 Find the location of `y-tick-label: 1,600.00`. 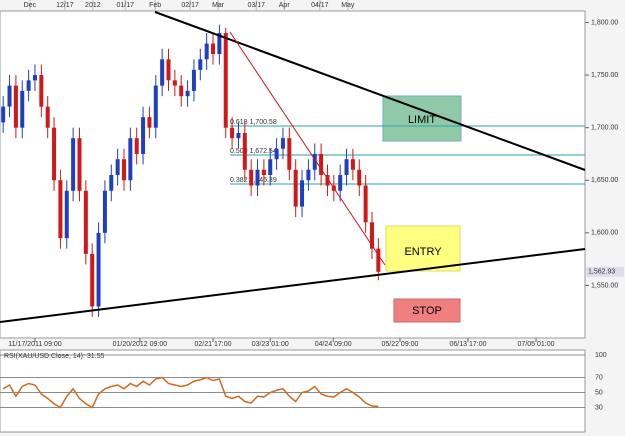

y-tick-label: 1,600.00 is located at coordinates (604, 233).